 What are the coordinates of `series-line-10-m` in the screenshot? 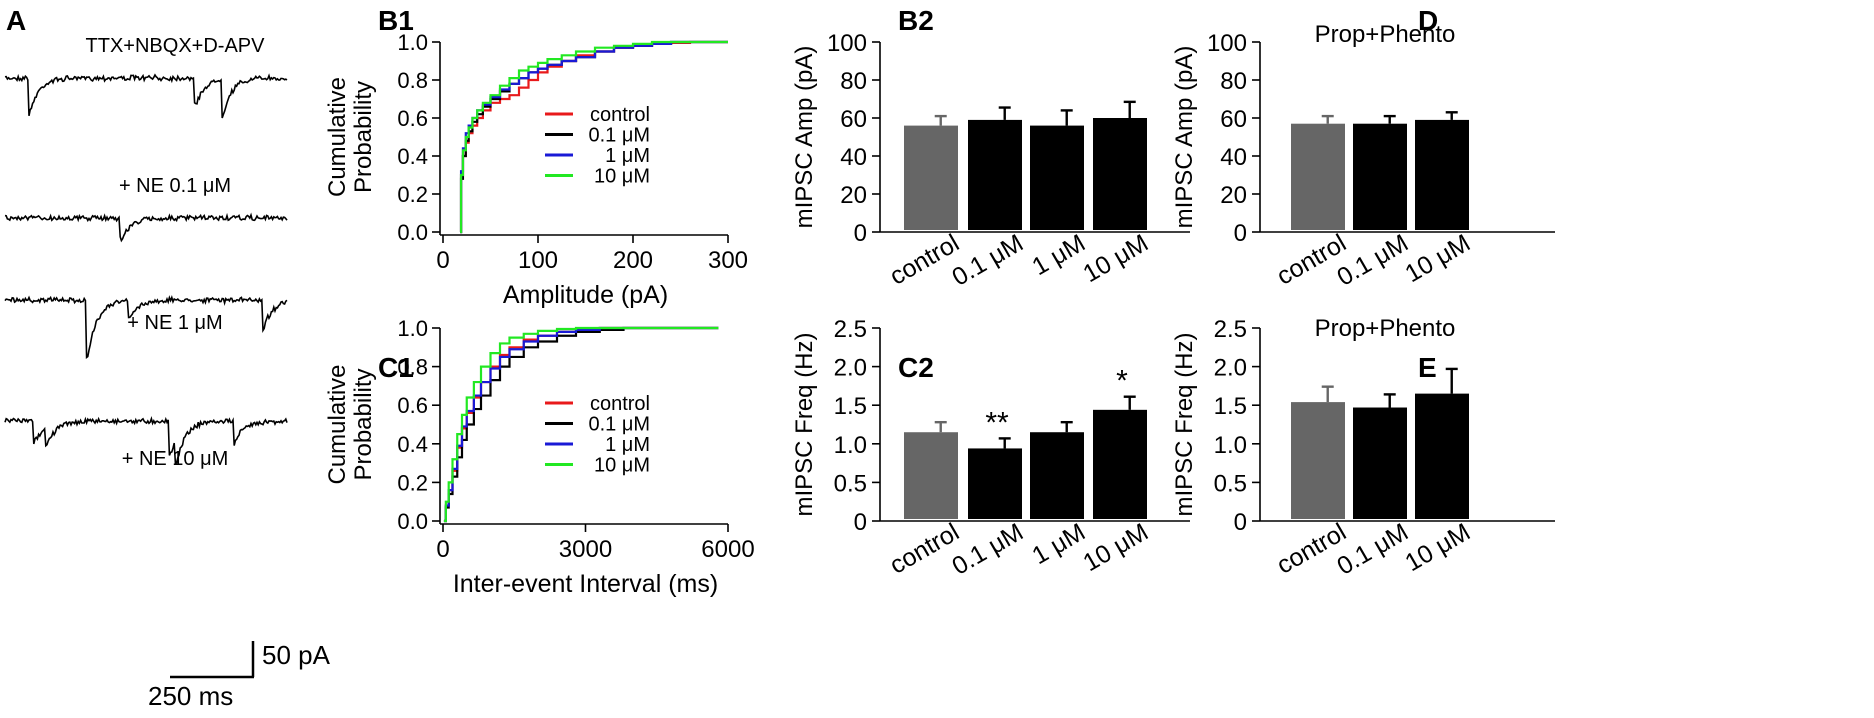 It's located at (593, 137).